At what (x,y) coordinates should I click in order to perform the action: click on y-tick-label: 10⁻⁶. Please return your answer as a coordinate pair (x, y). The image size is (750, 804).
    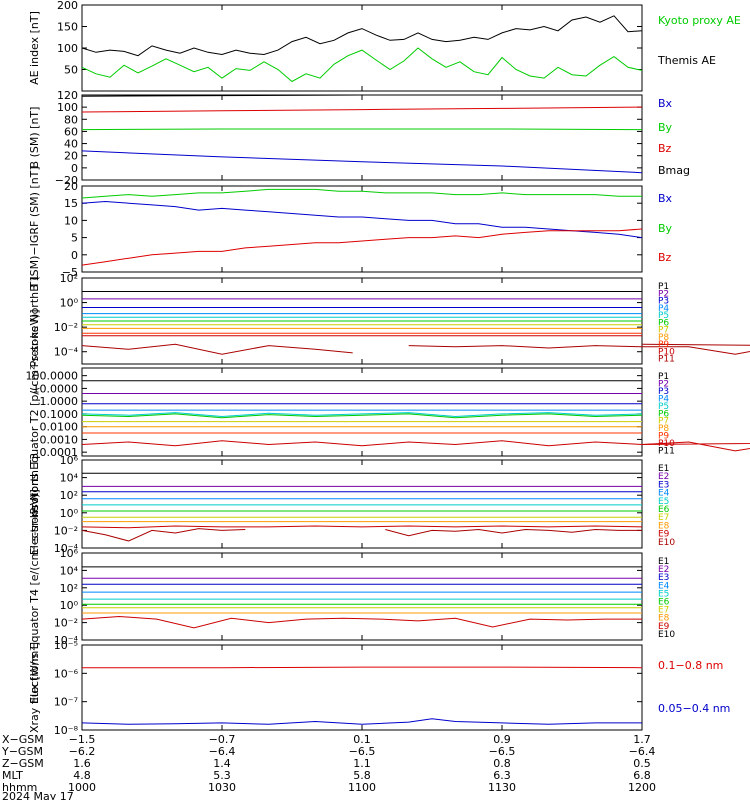
    Looking at the image, I should click on (66, 673).